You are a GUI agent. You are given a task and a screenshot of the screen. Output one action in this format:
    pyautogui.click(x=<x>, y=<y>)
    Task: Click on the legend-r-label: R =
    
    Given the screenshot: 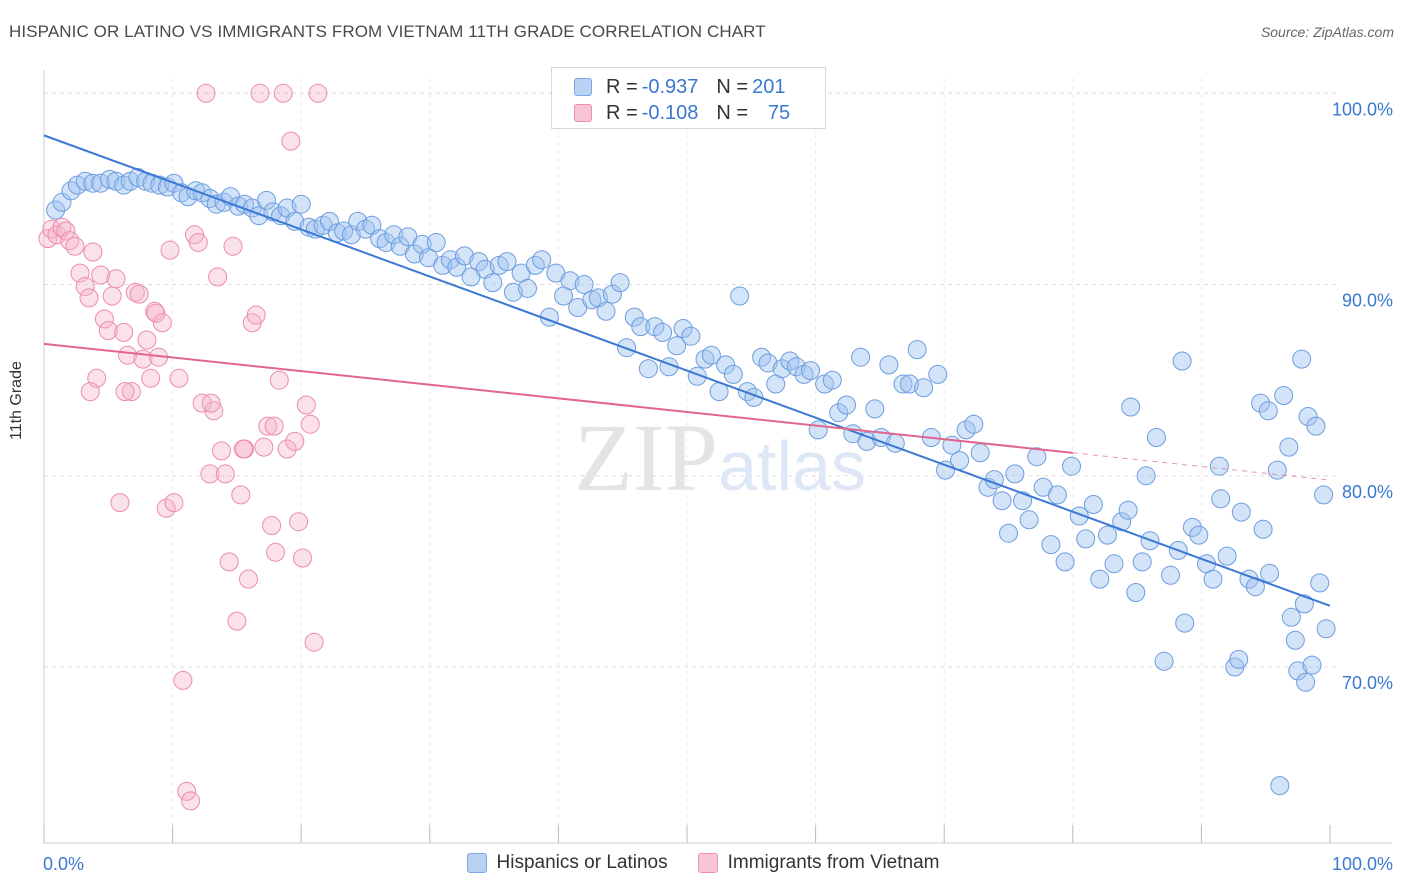 What is the action you would take?
    pyautogui.click(x=622, y=112)
    